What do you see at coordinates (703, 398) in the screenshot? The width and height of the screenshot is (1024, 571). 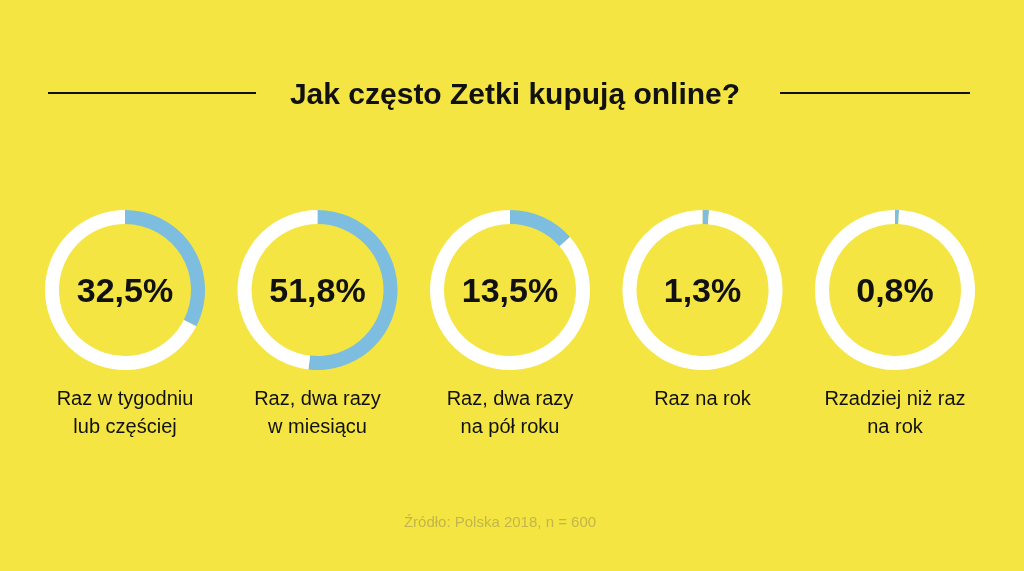 I see `text: Raz na rok` at bounding box center [703, 398].